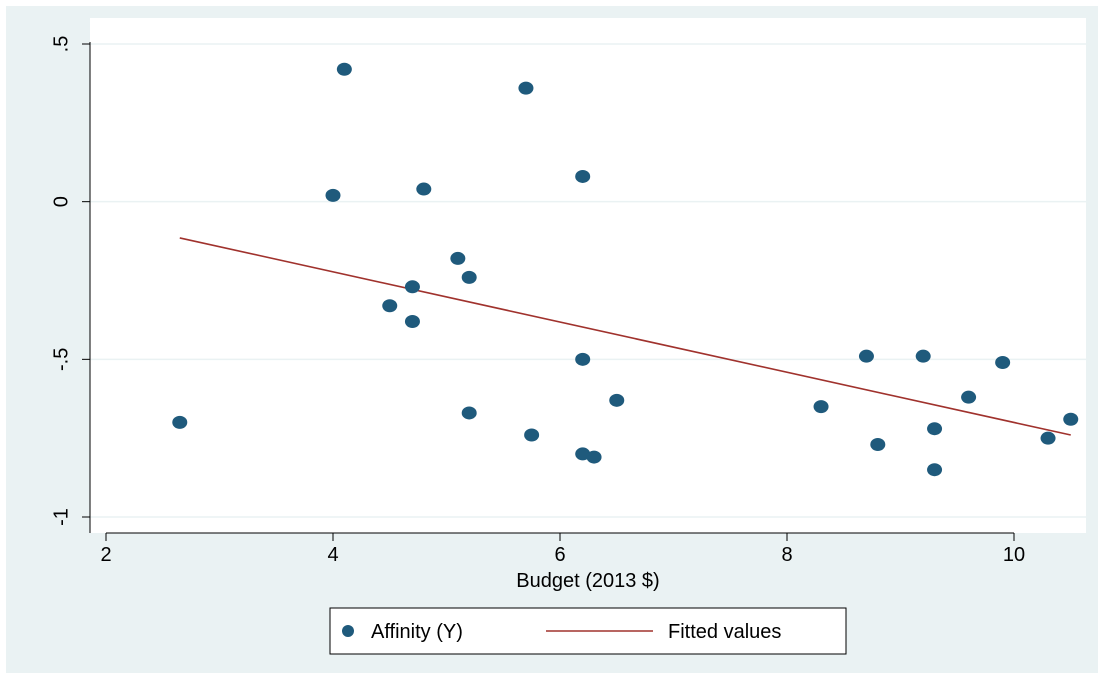  What do you see at coordinates (588, 631) in the screenshot?
I see `legend: Affinity (Y) Fitted values` at bounding box center [588, 631].